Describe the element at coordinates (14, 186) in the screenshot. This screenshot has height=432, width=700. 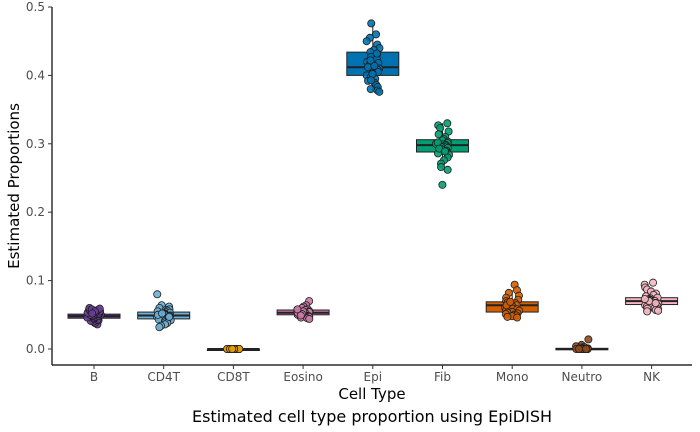
I see `y-axis-title: Estimated Proportions` at that location.